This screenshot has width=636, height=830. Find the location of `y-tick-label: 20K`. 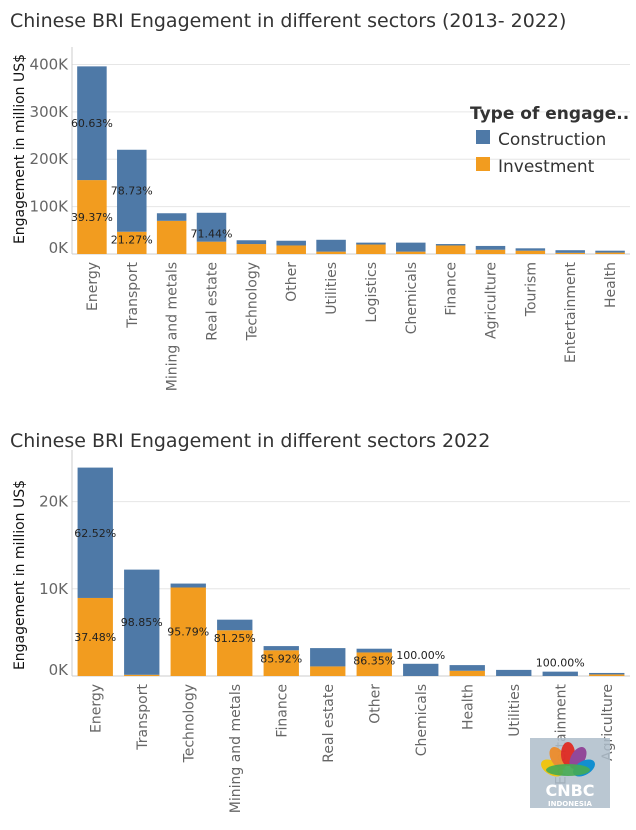

y-tick-label: 20K is located at coordinates (54, 502).